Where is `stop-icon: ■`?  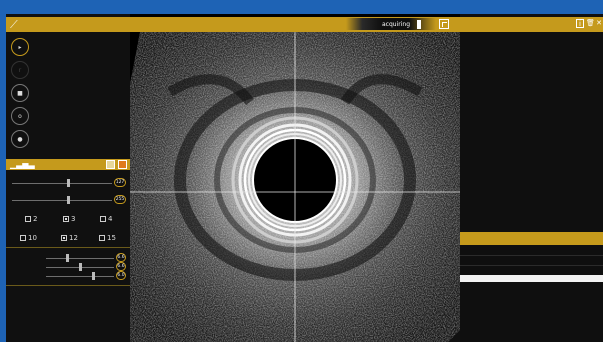
stop-icon: ■ is located at coordinates (20, 93).